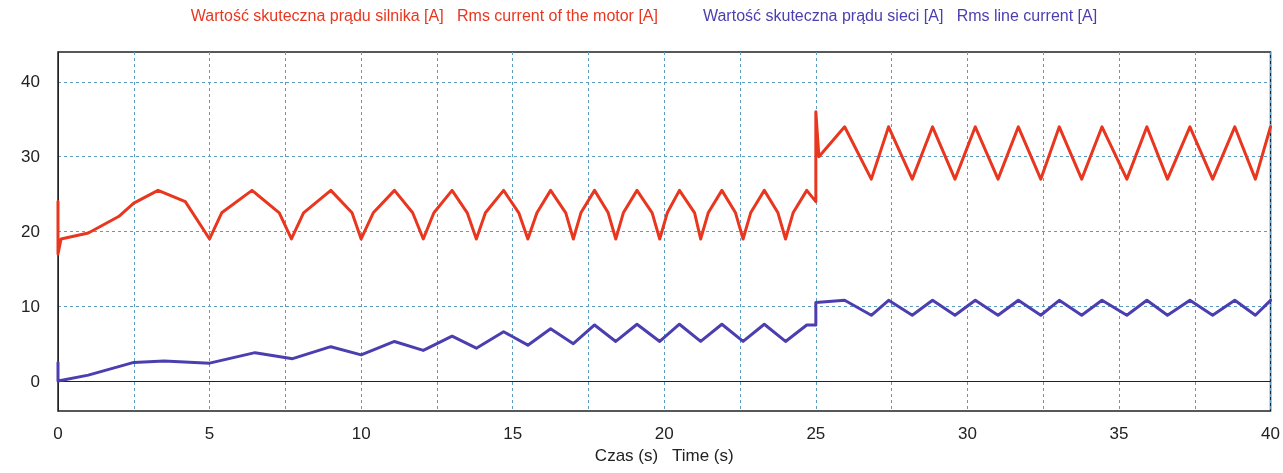 Image resolution: width=1283 pixels, height=473 pixels. Describe the element at coordinates (1271, 433) in the screenshot. I see `x-tick-label: 40` at that location.